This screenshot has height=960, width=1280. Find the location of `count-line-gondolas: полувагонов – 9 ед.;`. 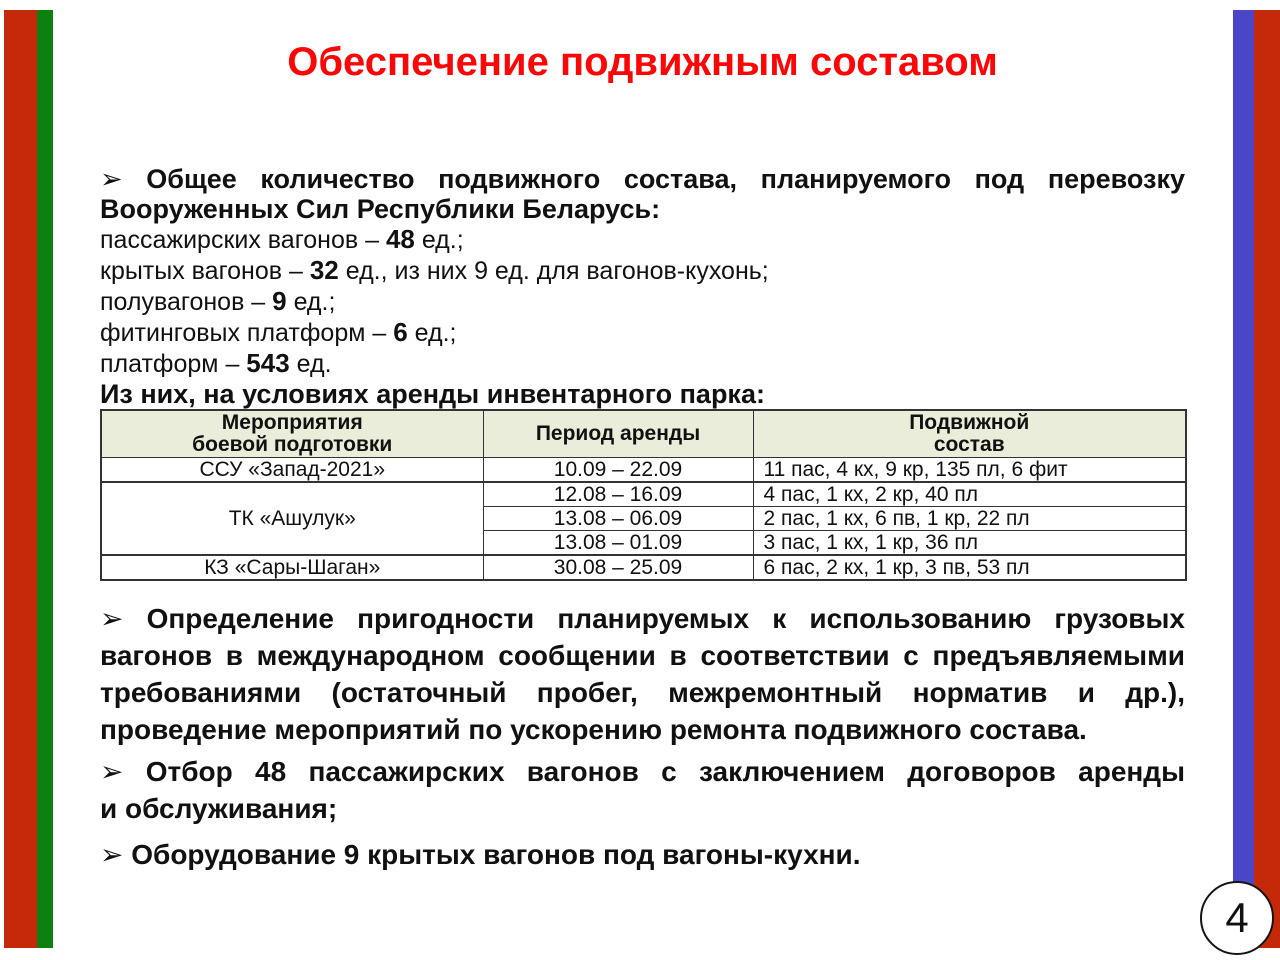

count-line-gondolas: полувагонов – 9 ед.; is located at coordinates (642, 301).